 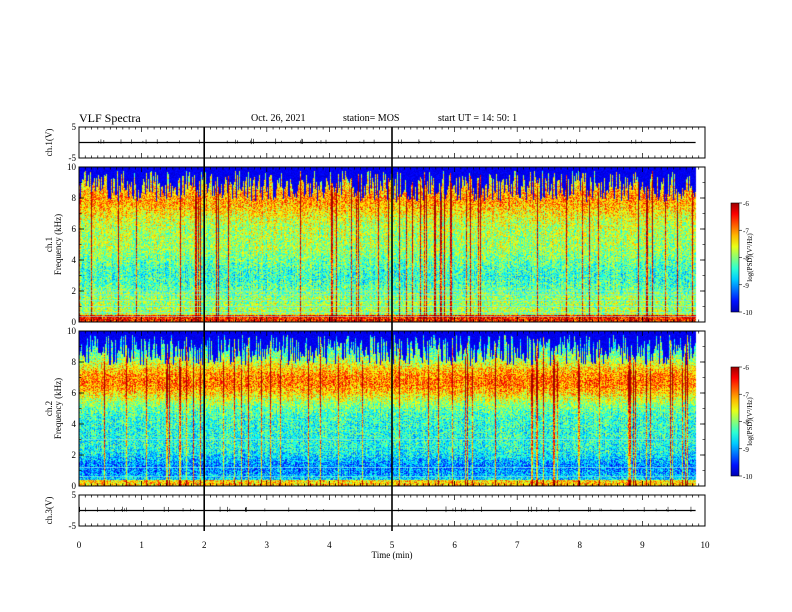 I want to click on x-tick-label: 3, so click(x=267, y=545).